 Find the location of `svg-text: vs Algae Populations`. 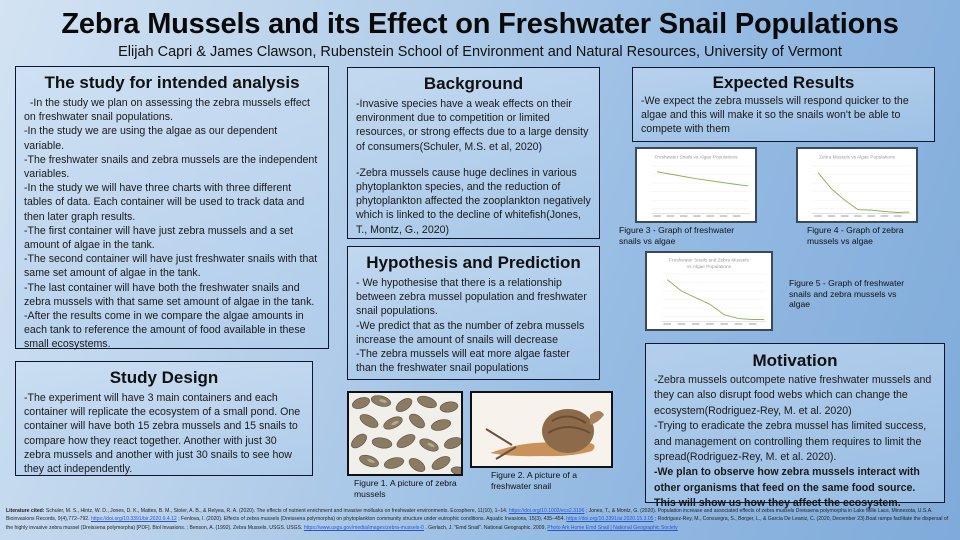

svg-text: vs Algae Populations is located at coordinates (709, 267).